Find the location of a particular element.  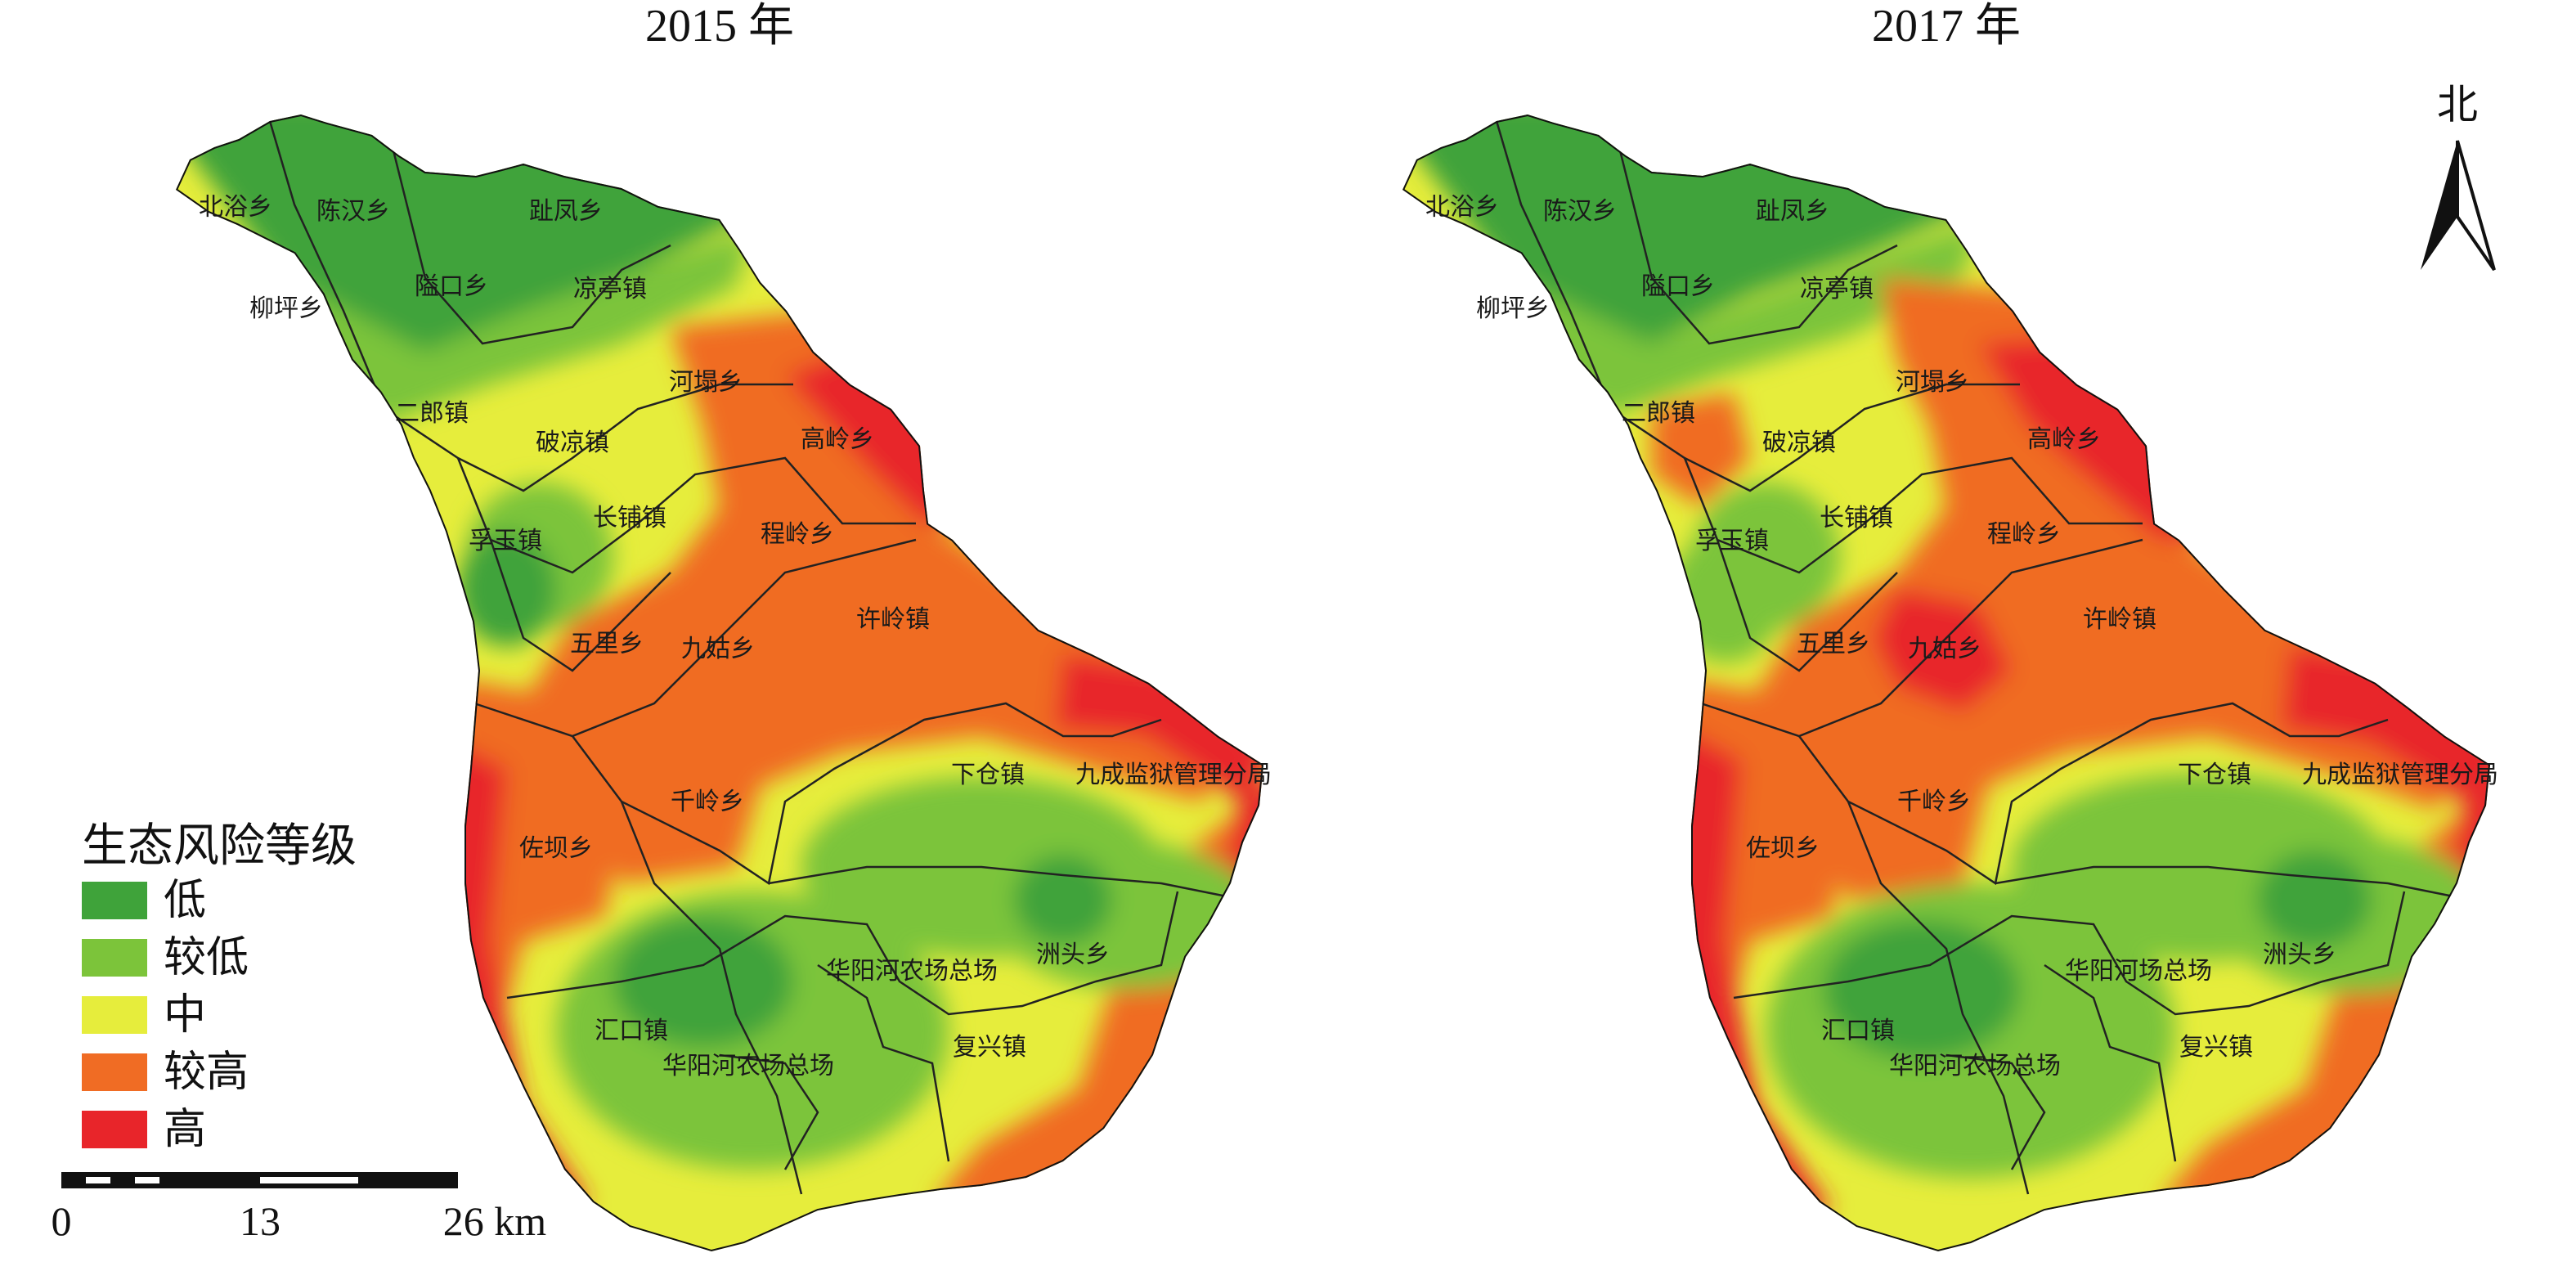

town-label-huayanghe-north: 华阳河场总场 is located at coordinates (2138, 972).